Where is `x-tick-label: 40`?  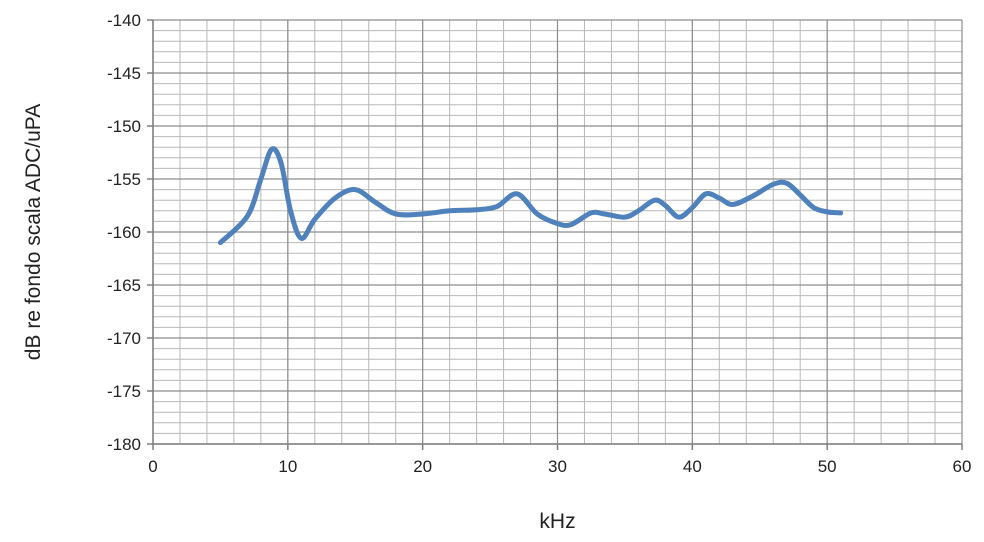
x-tick-label: 40 is located at coordinates (692, 466).